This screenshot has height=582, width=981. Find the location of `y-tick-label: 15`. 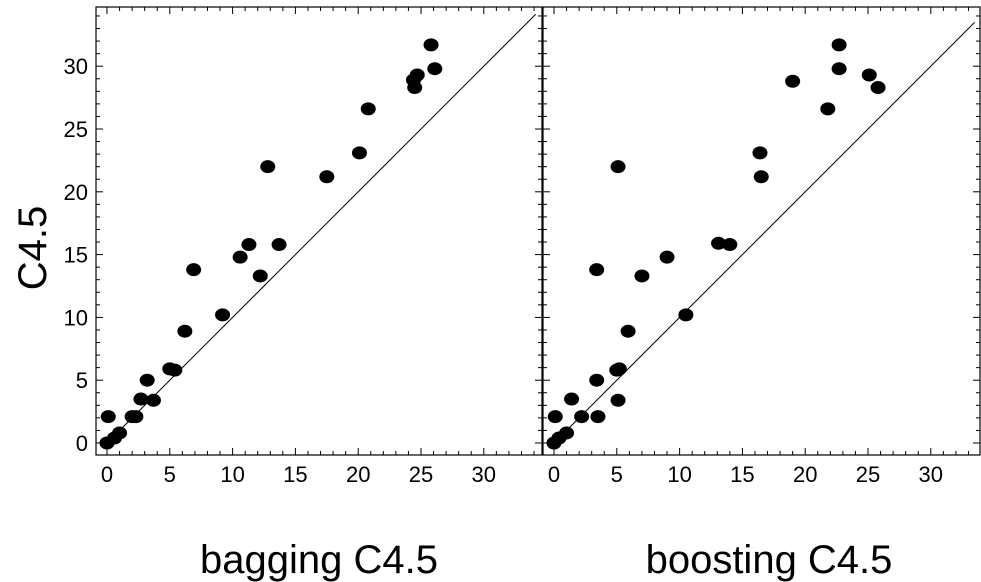

y-tick-label: 15 is located at coordinates (76, 255).